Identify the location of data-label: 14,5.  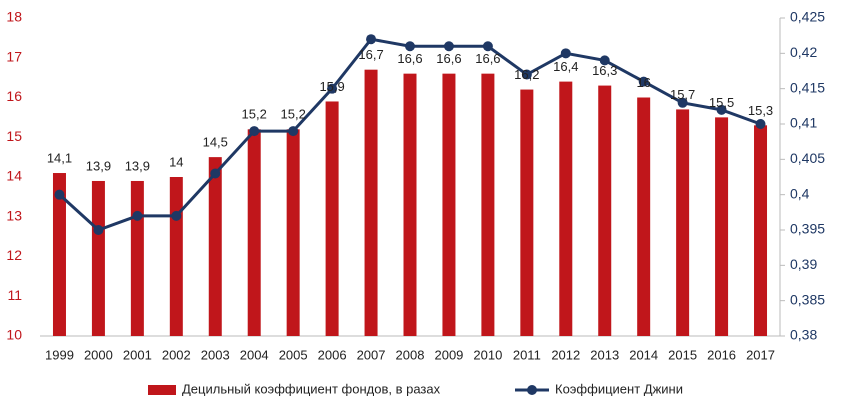
(215, 142).